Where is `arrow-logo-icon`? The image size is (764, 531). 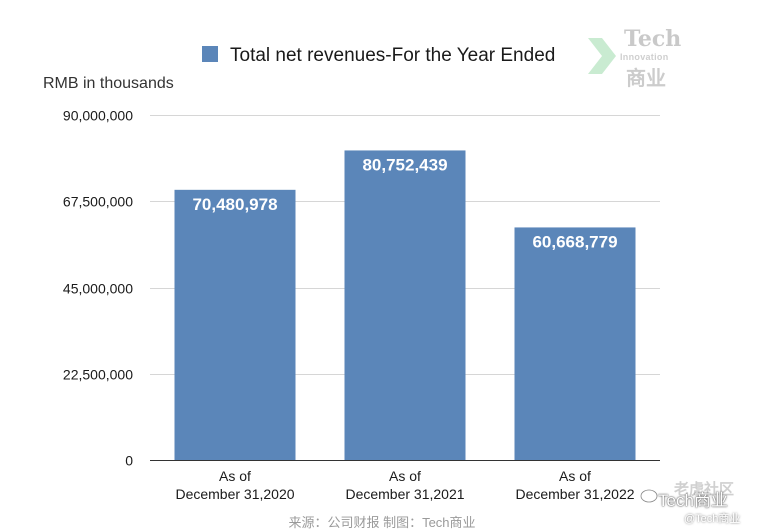 arrow-logo-icon is located at coordinates (602, 56).